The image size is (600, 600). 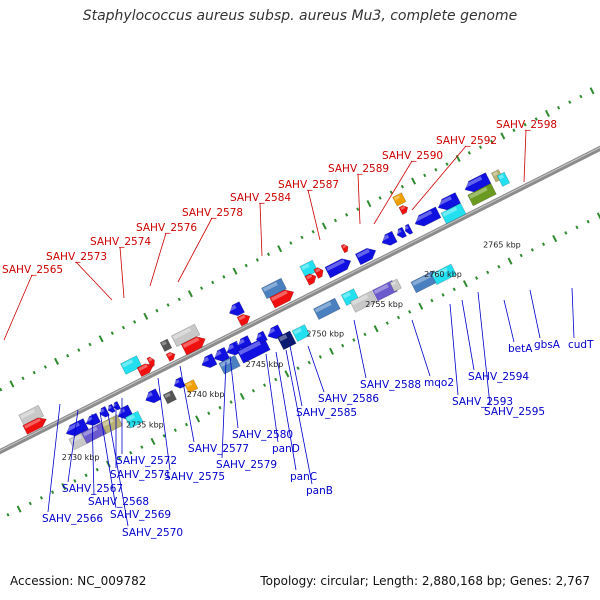 I want to click on accession-label: Accession: NC_009782, so click(x=78, y=581).